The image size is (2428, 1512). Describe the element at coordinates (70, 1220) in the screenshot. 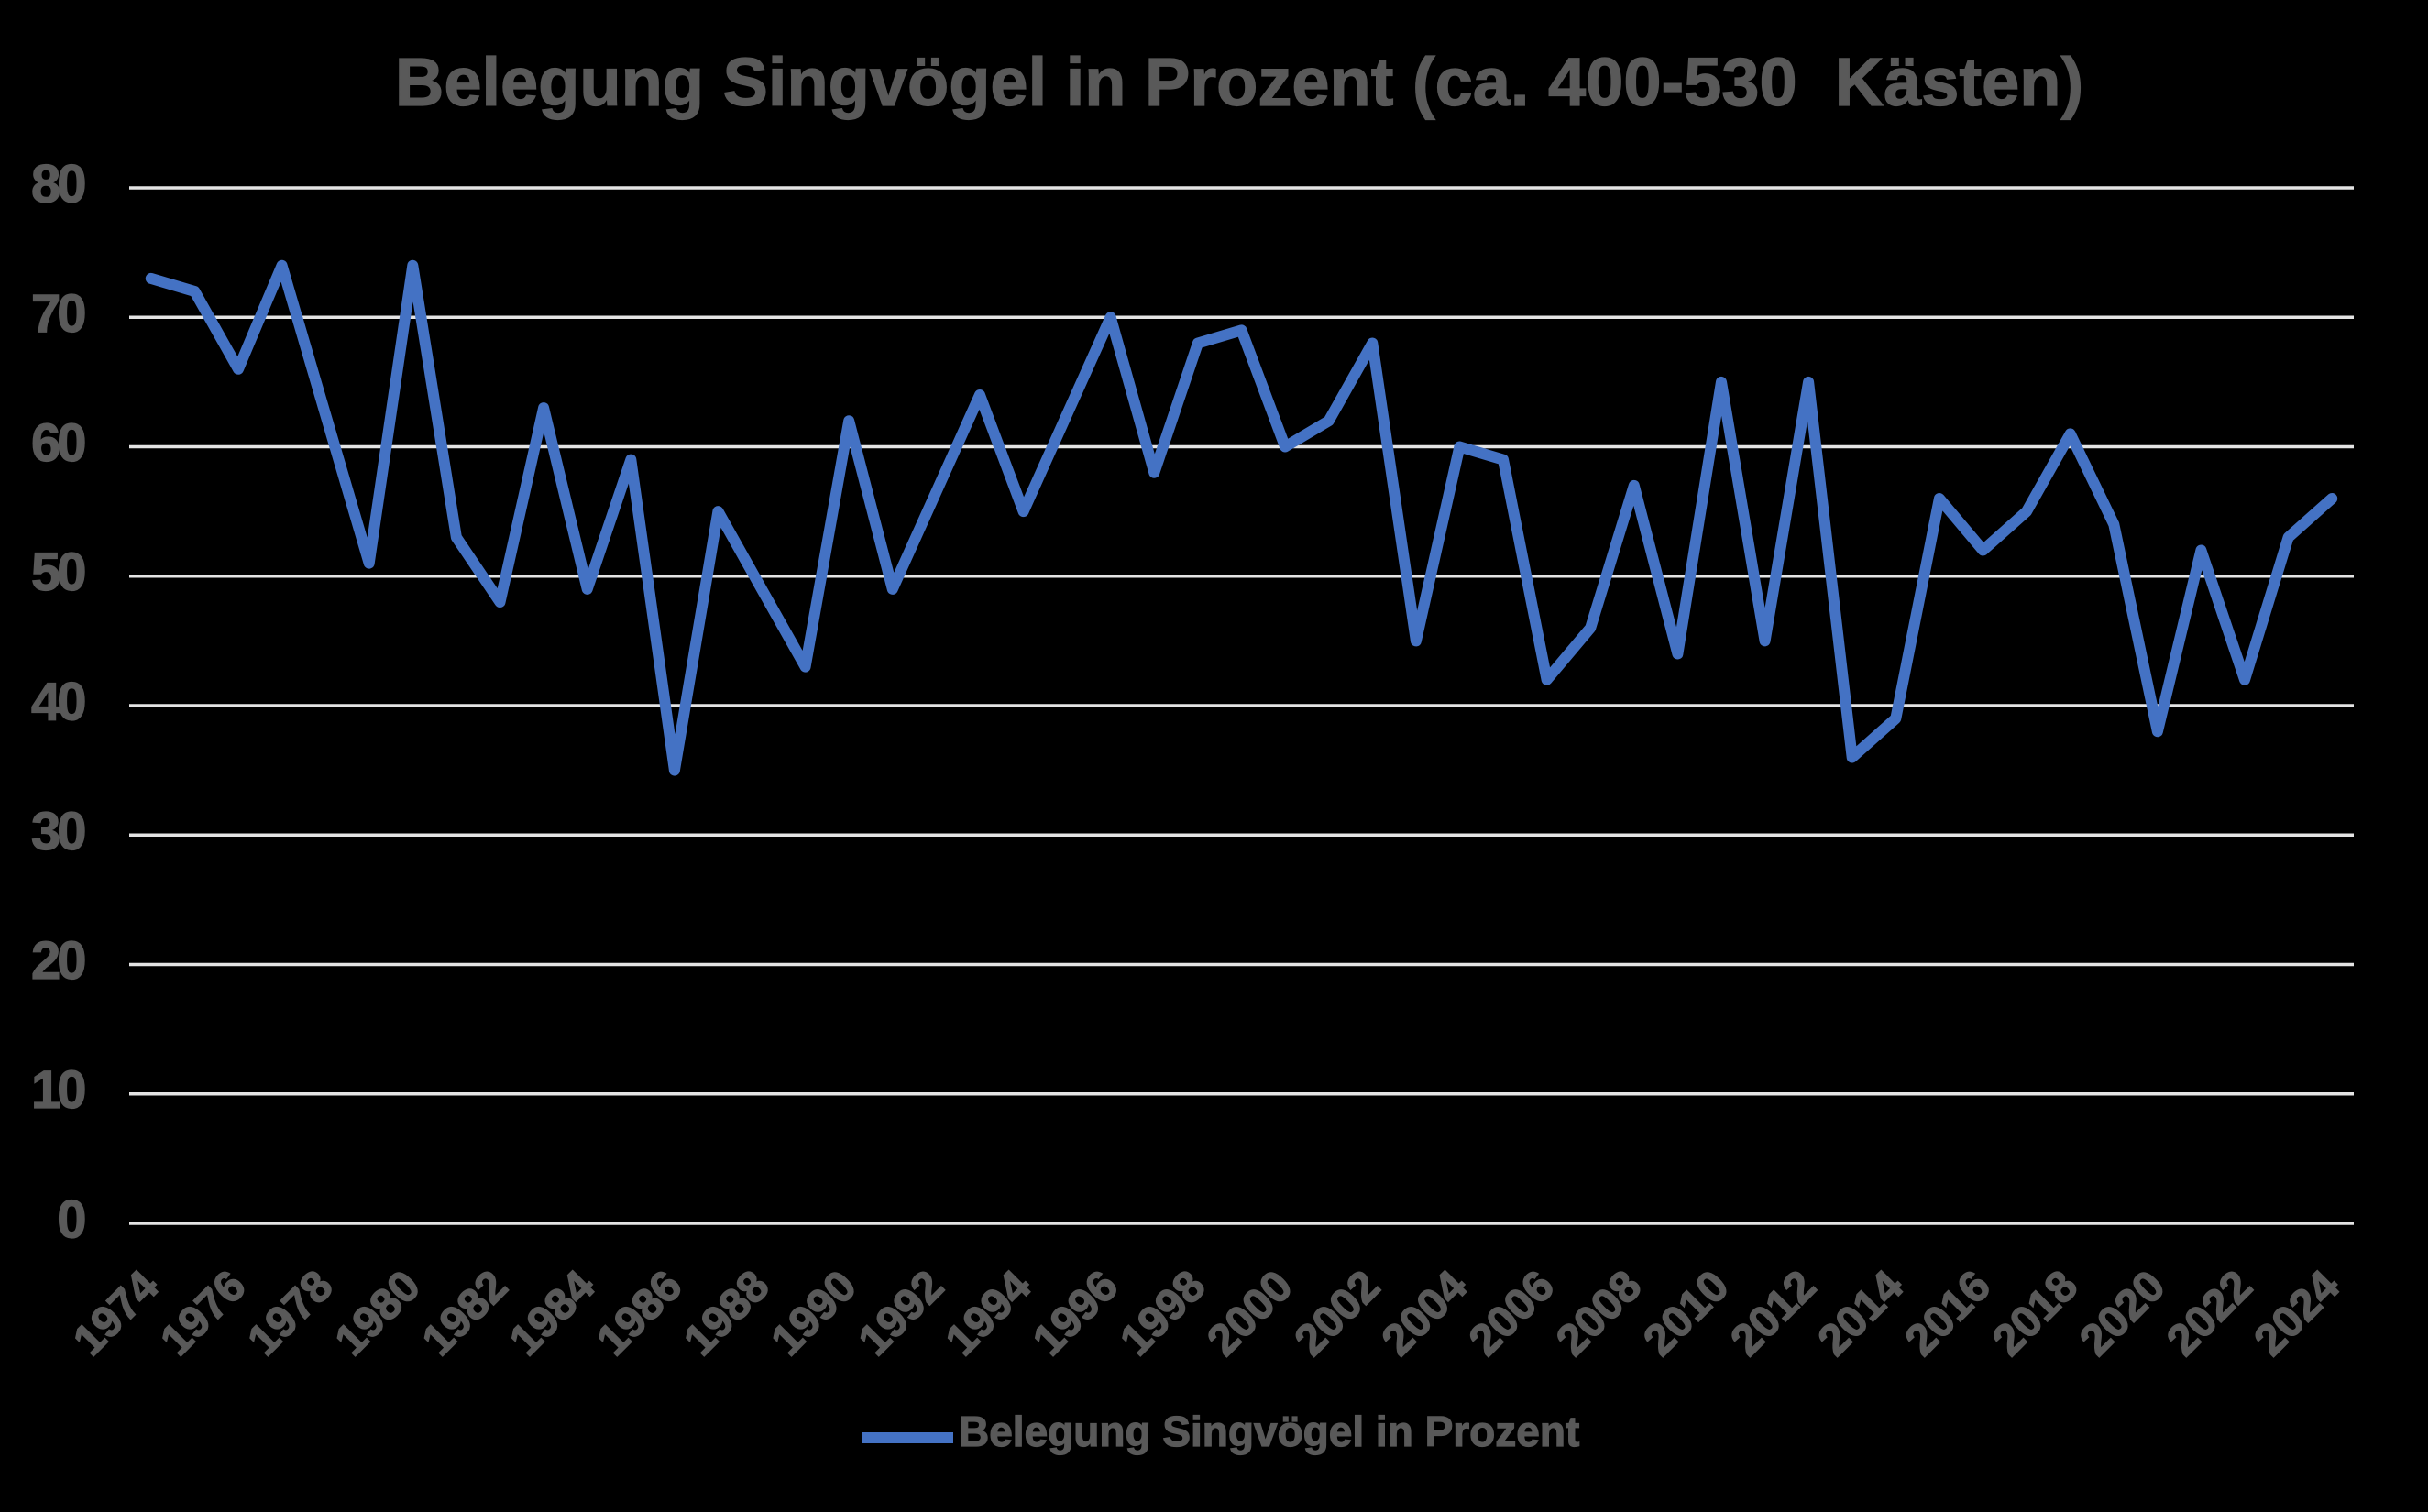

I see `svg-text: 0` at that location.